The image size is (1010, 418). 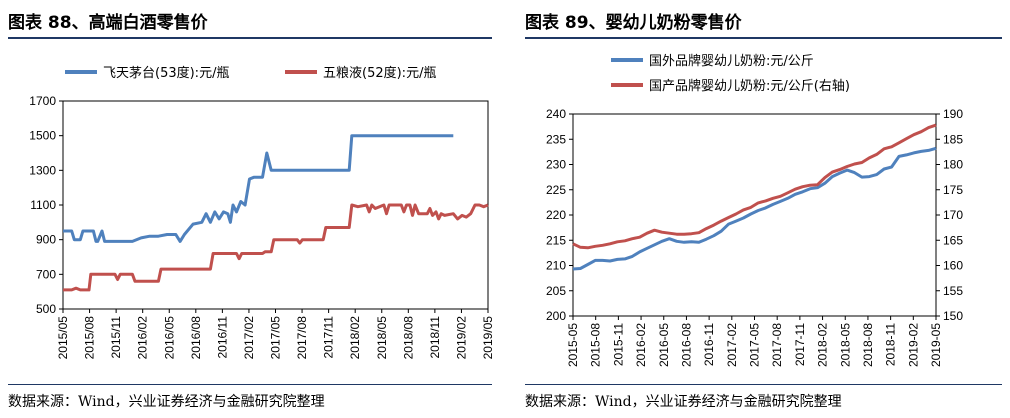 I want to click on legend-label: 国外品牌婴幼儿奶粉:元/公斤, so click(x=731, y=61).